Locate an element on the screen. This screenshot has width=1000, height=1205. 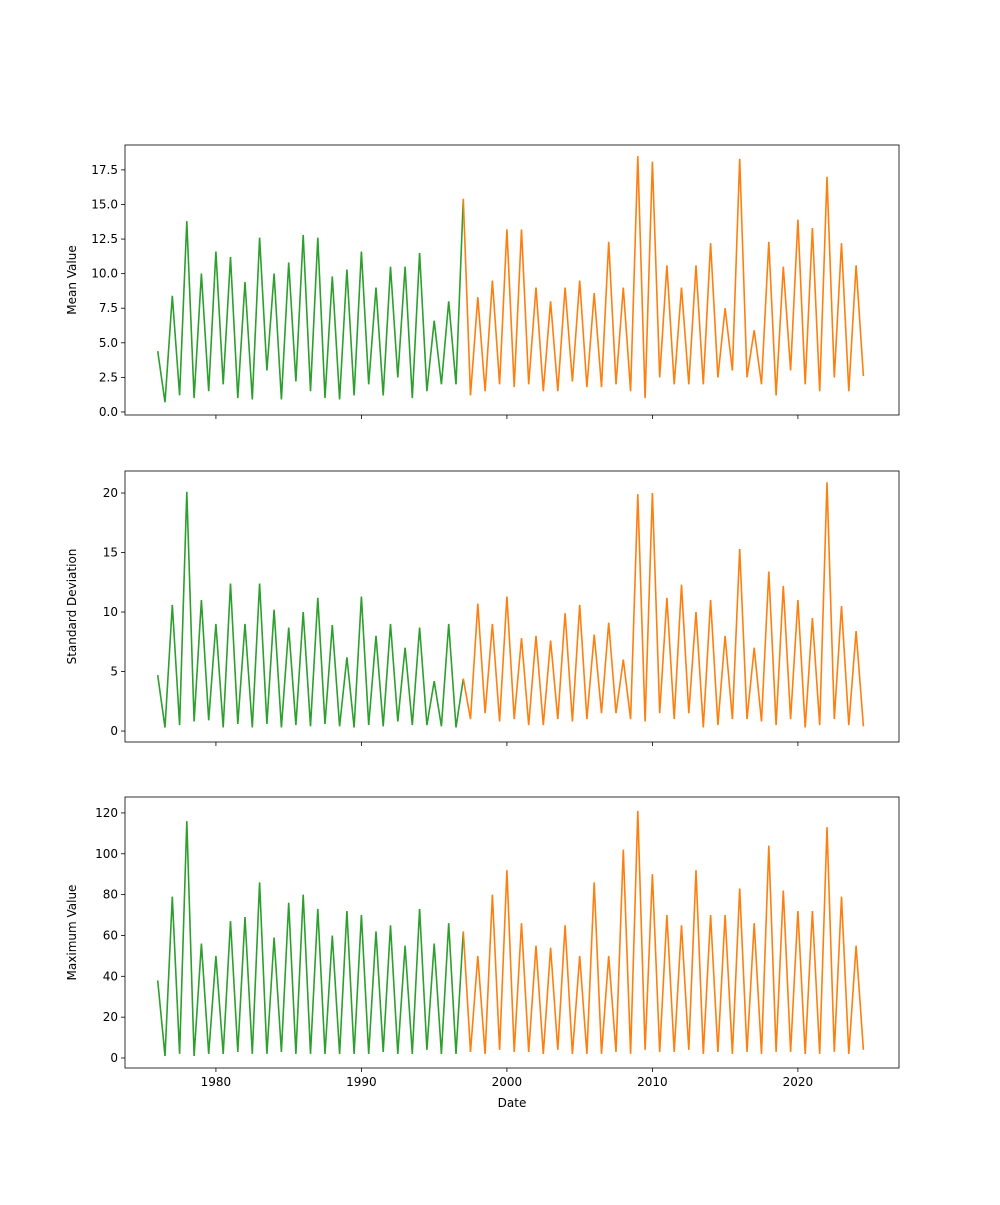
x-axis-label: Date is located at coordinates (512, 1103).